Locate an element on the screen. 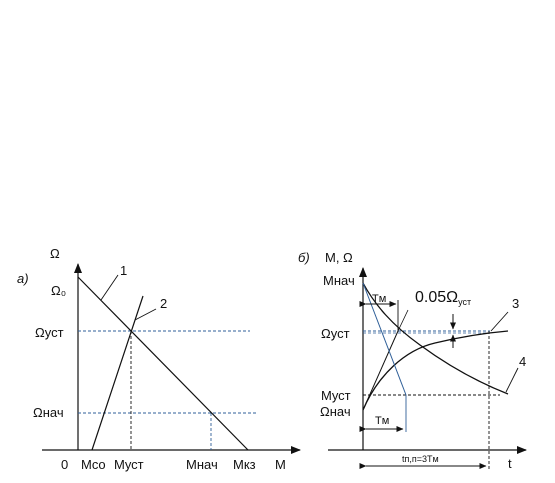 Image resolution: width=555 pixels, height=483 pixels. tm-bottom-label: Tм is located at coordinates (382, 421).